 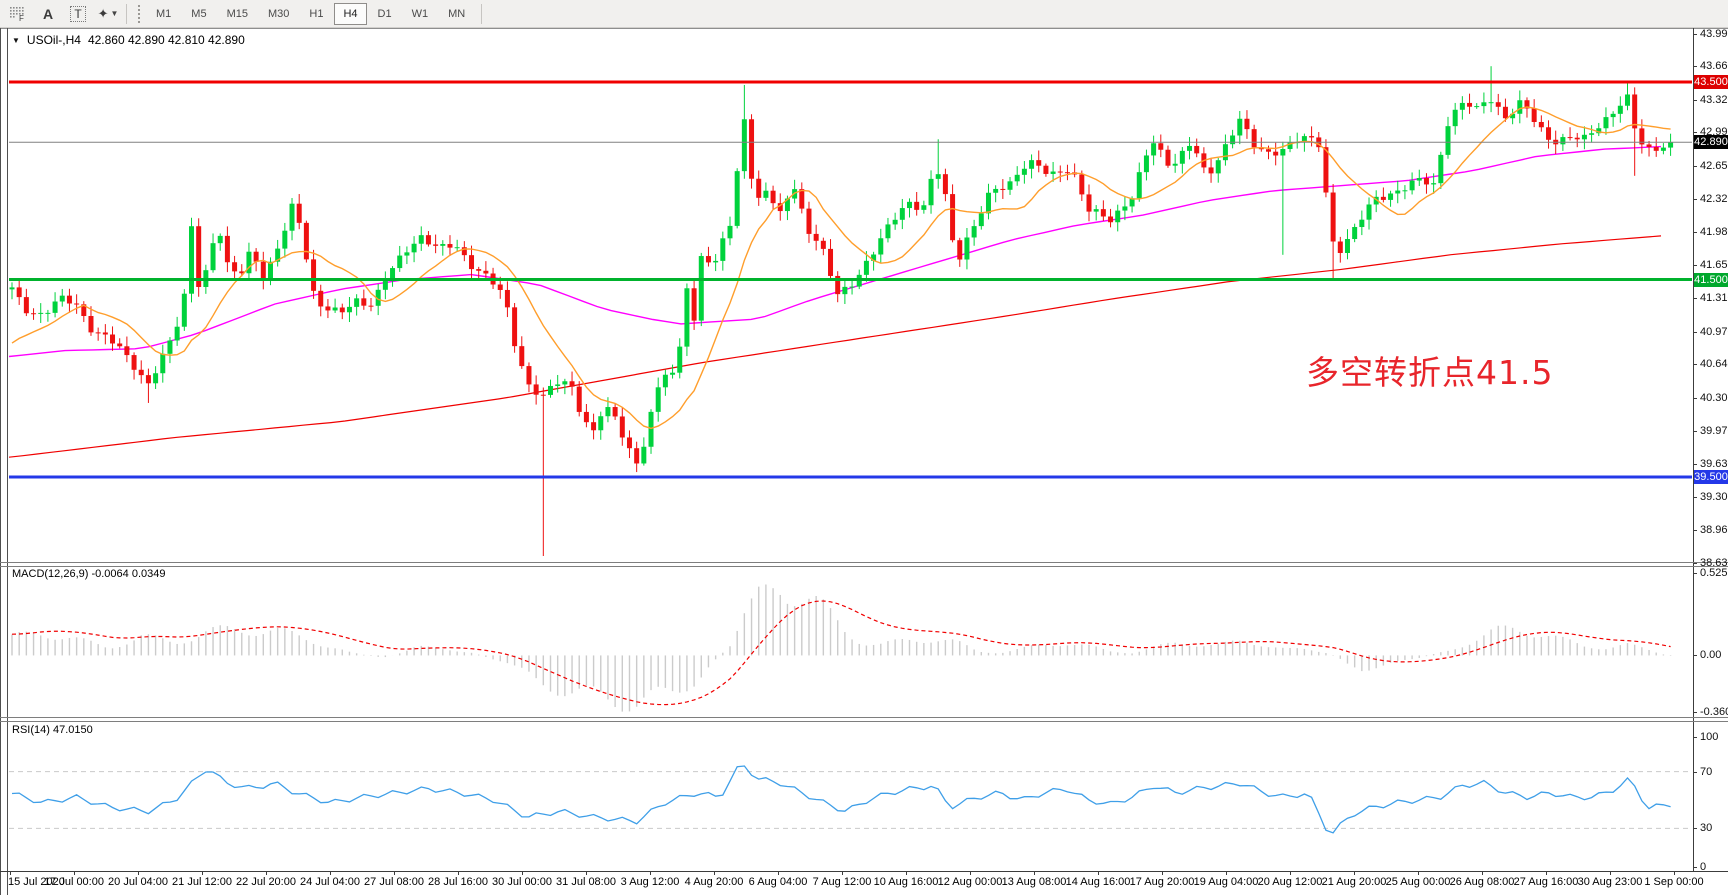 I want to click on price-axis-label: 43.990, so click(x=1714, y=33).